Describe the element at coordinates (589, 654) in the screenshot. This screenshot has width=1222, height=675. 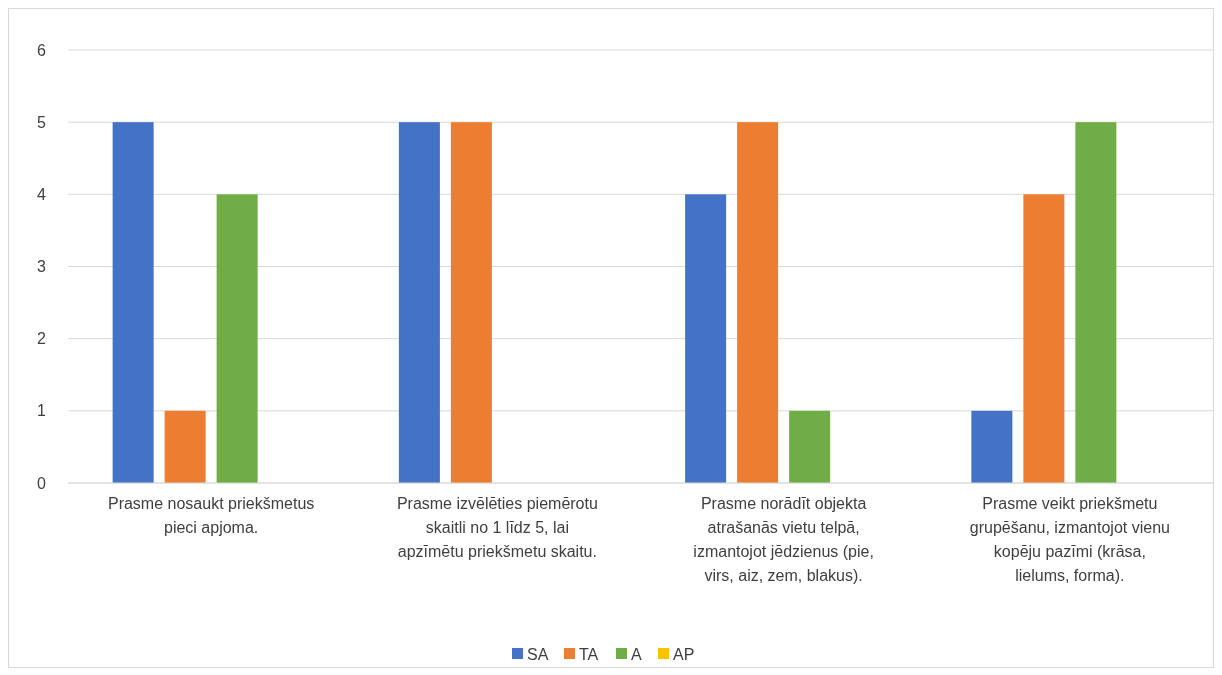
I see `legend-label: TA` at that location.